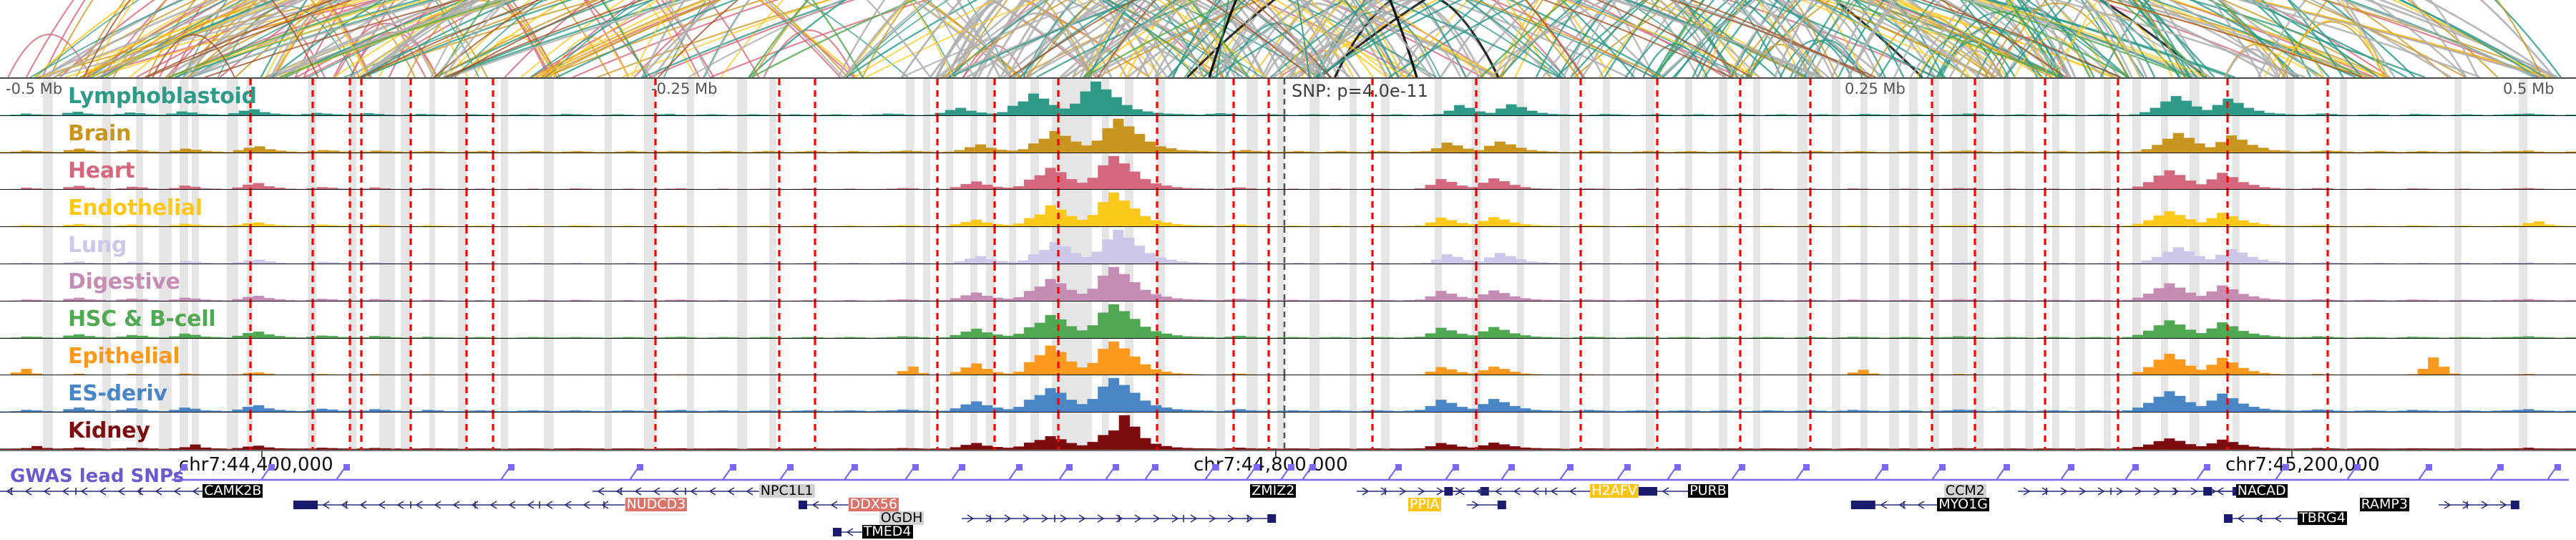 Image resolution: width=2576 pixels, height=540 pixels. I want to click on gene-label-purb: PURB, so click(1708, 490).